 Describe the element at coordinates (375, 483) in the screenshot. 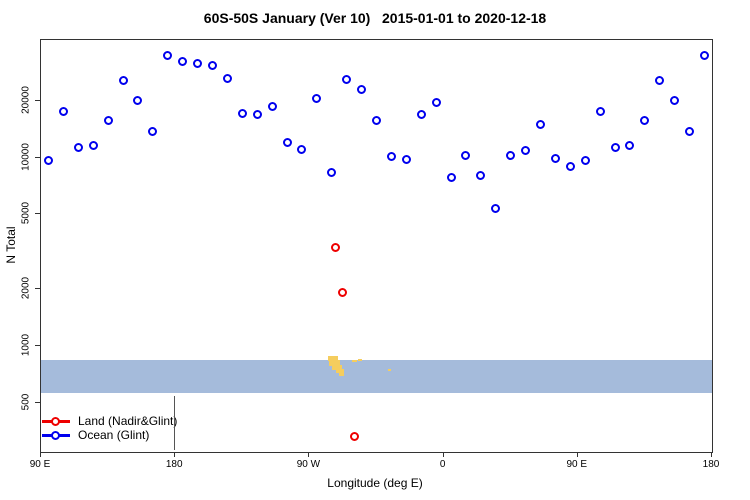

I see `x-axis-label: Longitude (deg E)` at that location.